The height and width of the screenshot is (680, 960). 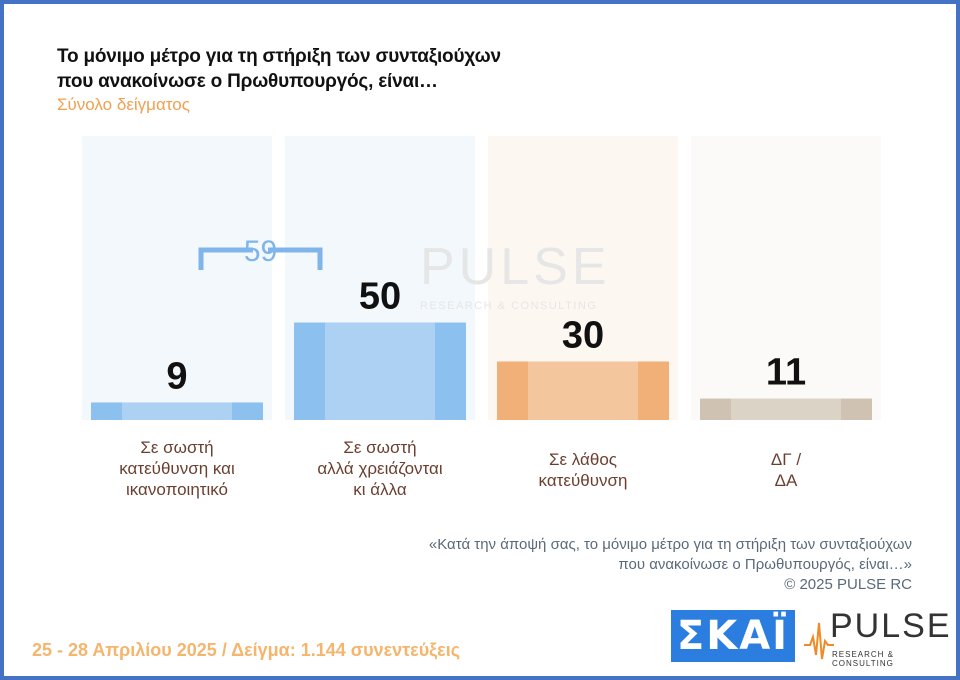 I want to click on copyright-line: © 2025 PULSE RC, so click(x=848, y=584).